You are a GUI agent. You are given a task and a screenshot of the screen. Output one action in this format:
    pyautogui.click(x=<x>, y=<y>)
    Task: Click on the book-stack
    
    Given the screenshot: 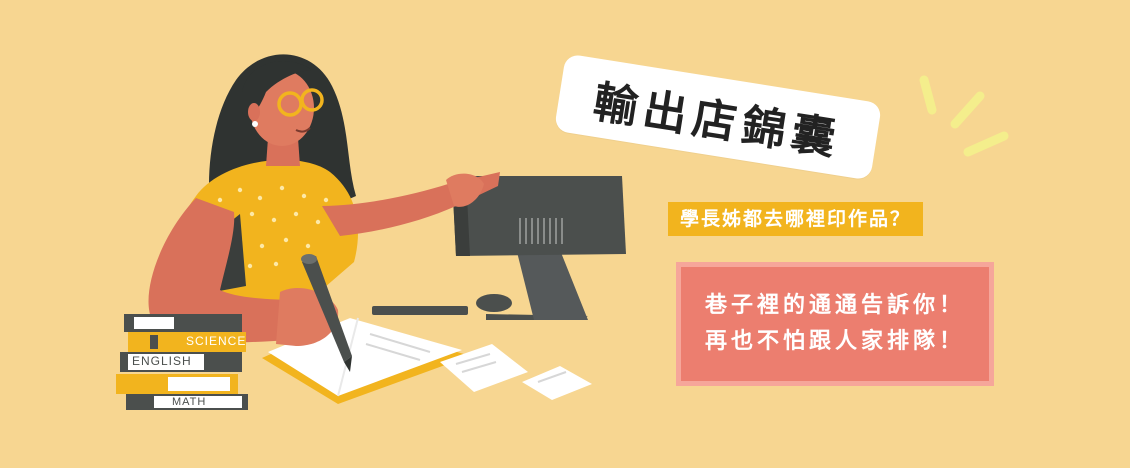 What is the action you would take?
    pyautogui.click(x=182, y=362)
    